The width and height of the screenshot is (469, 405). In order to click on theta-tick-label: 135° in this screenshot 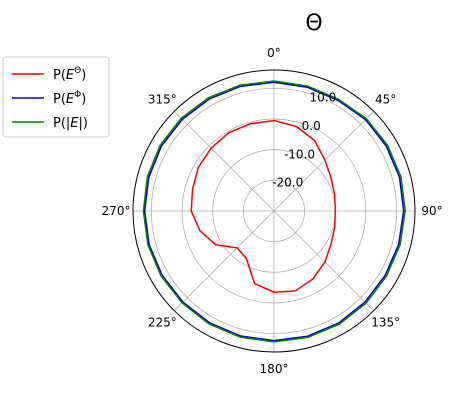, I will do `click(385, 323)`.